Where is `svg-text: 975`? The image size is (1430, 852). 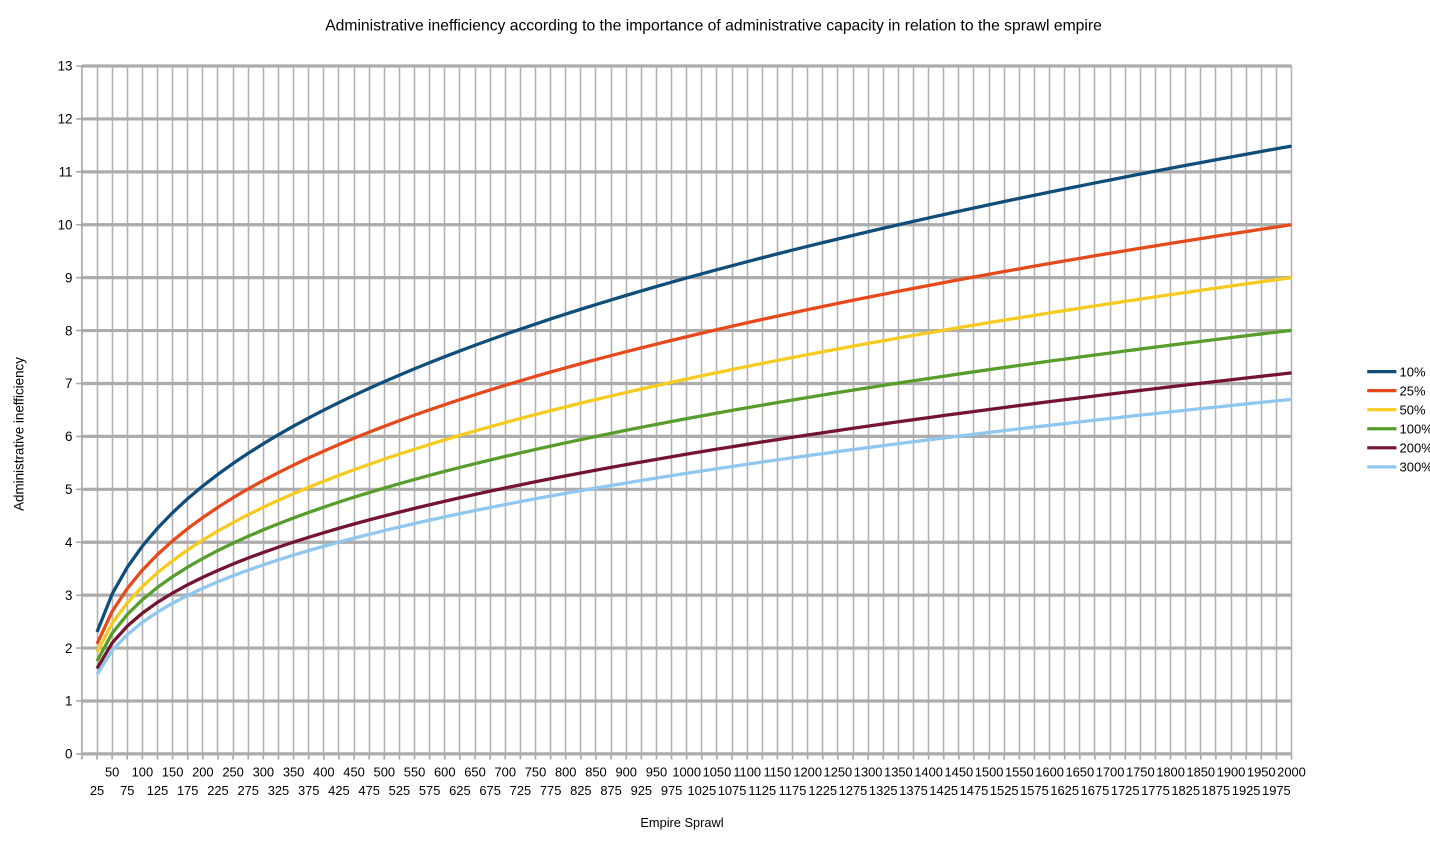
svg-text: 975 is located at coordinates (672, 790).